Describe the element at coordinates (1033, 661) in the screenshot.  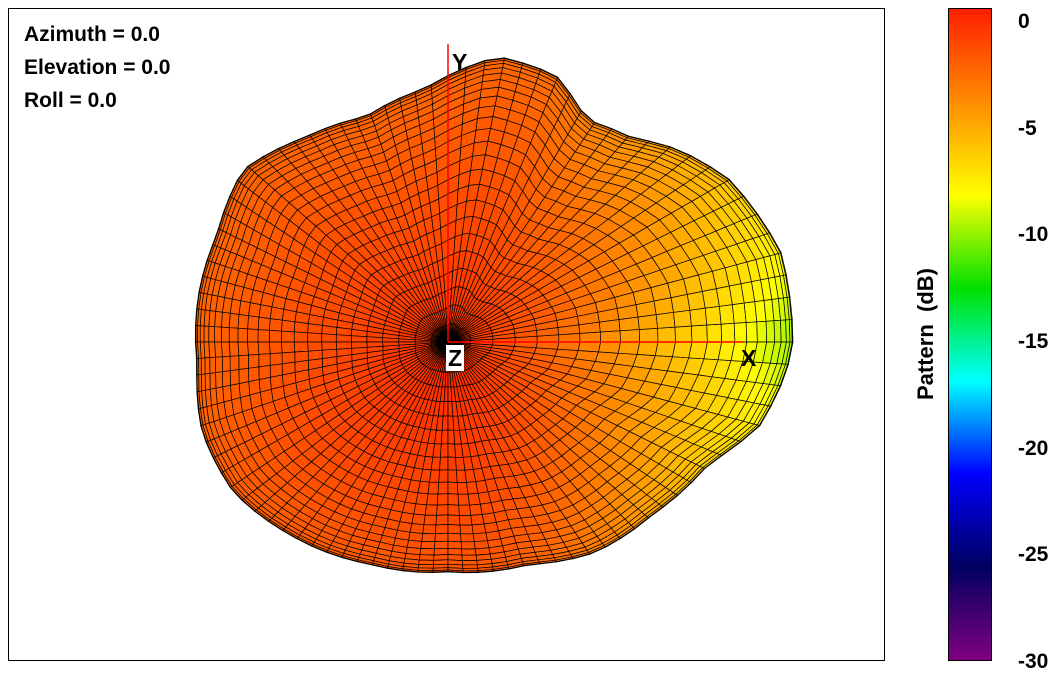
I see `colorbar-tick-label: -30` at that location.